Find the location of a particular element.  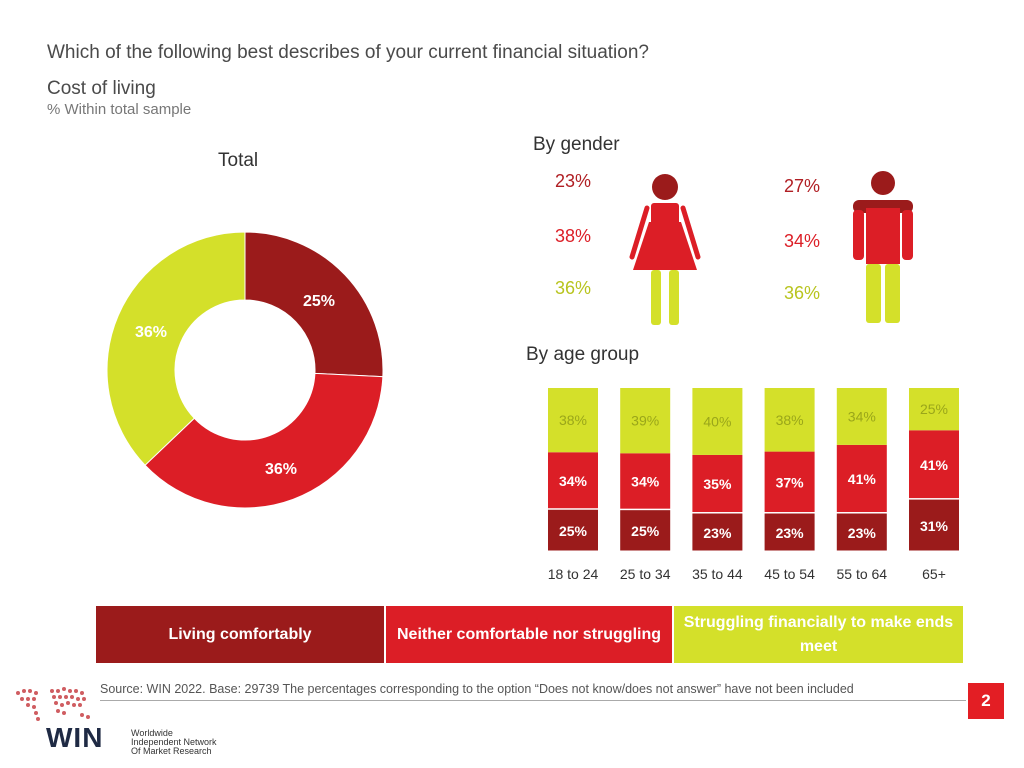

age-axis-label: 65+ is located at coordinates (934, 574).